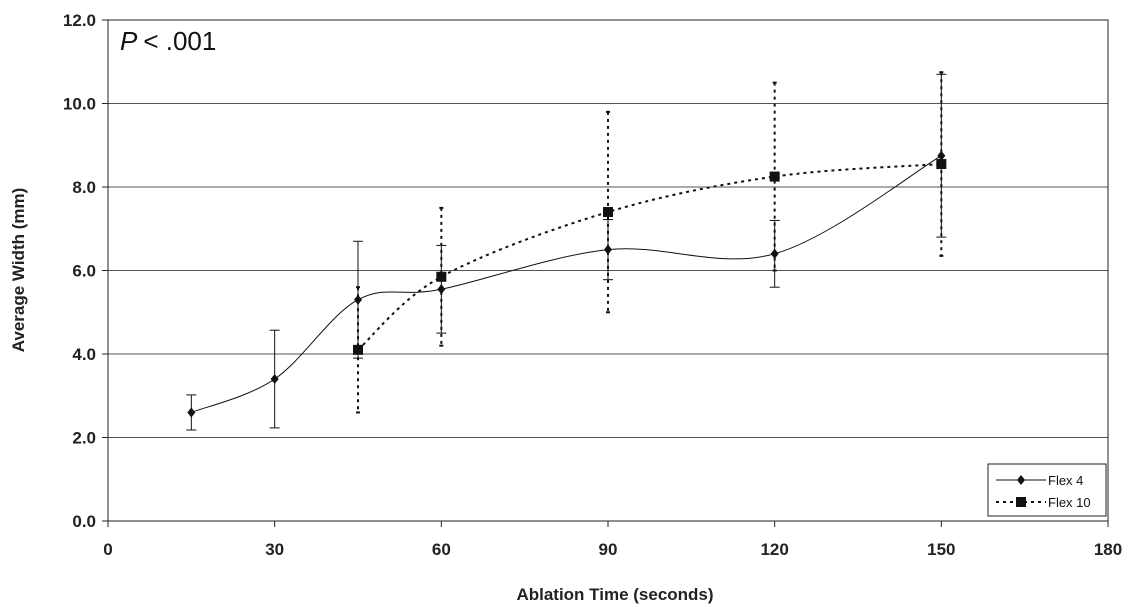  What do you see at coordinates (1065, 480) in the screenshot?
I see `legend-label: Flex 4` at bounding box center [1065, 480].